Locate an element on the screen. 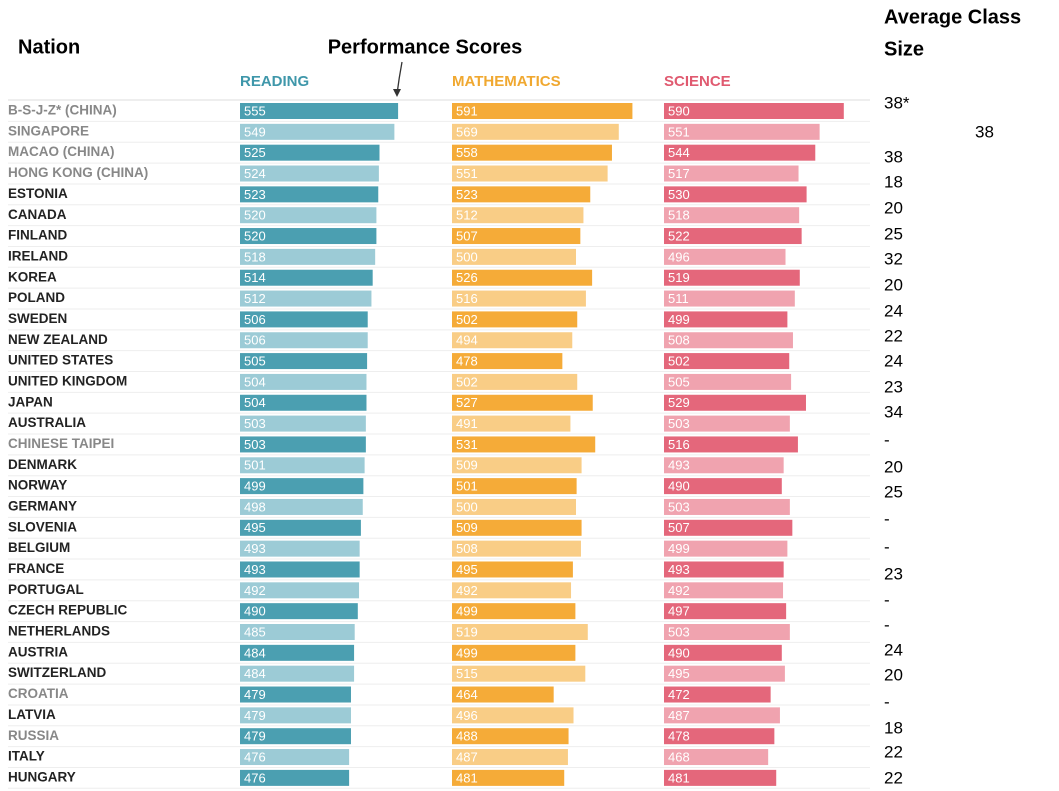 The image size is (1059, 791). value-label: 464 is located at coordinates (467, 694).